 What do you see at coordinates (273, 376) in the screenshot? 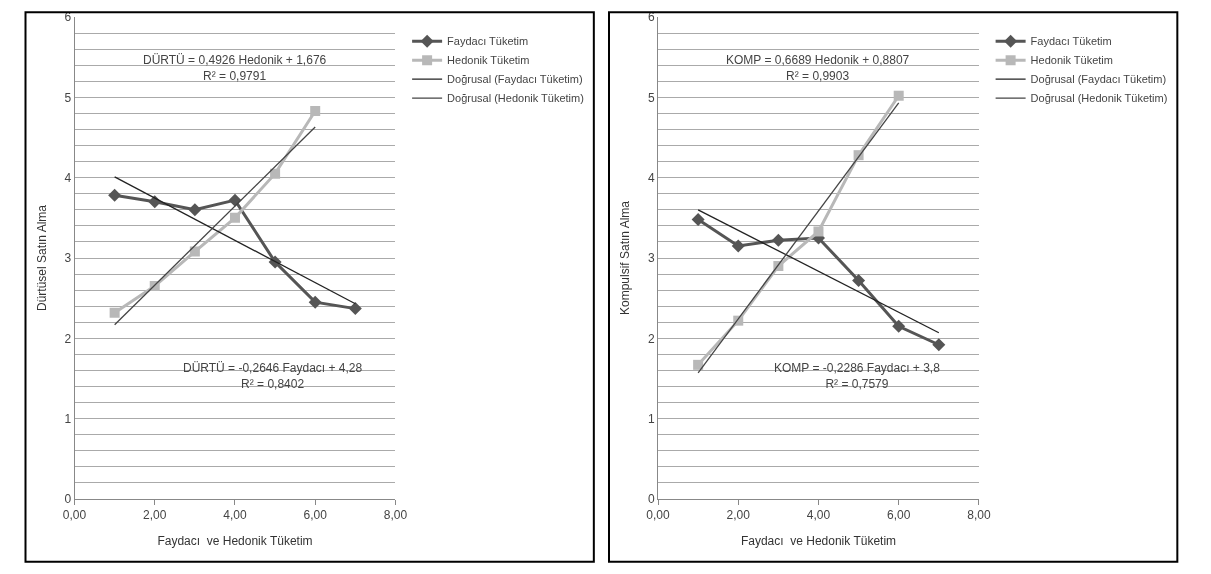
I see `annotation: DÜRTÜ = -0,2646 Faydacı + 4,28 R² = 0,8402` at bounding box center [273, 376].